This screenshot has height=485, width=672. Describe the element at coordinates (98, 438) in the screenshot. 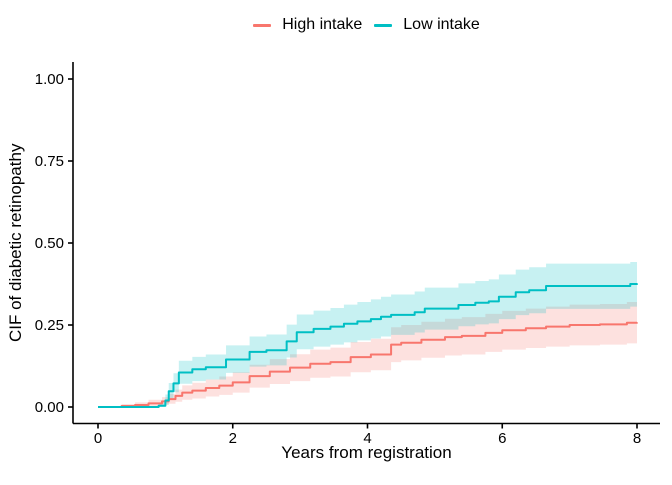

I see `x-tick-label: 0` at that location.